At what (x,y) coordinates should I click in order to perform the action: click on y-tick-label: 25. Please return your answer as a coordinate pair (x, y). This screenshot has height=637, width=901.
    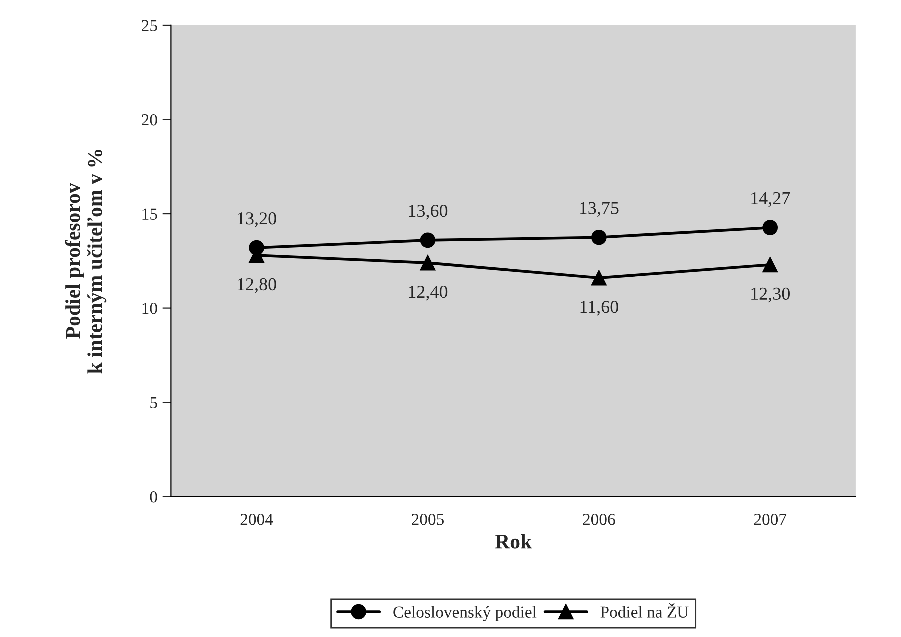
    Looking at the image, I should click on (150, 26).